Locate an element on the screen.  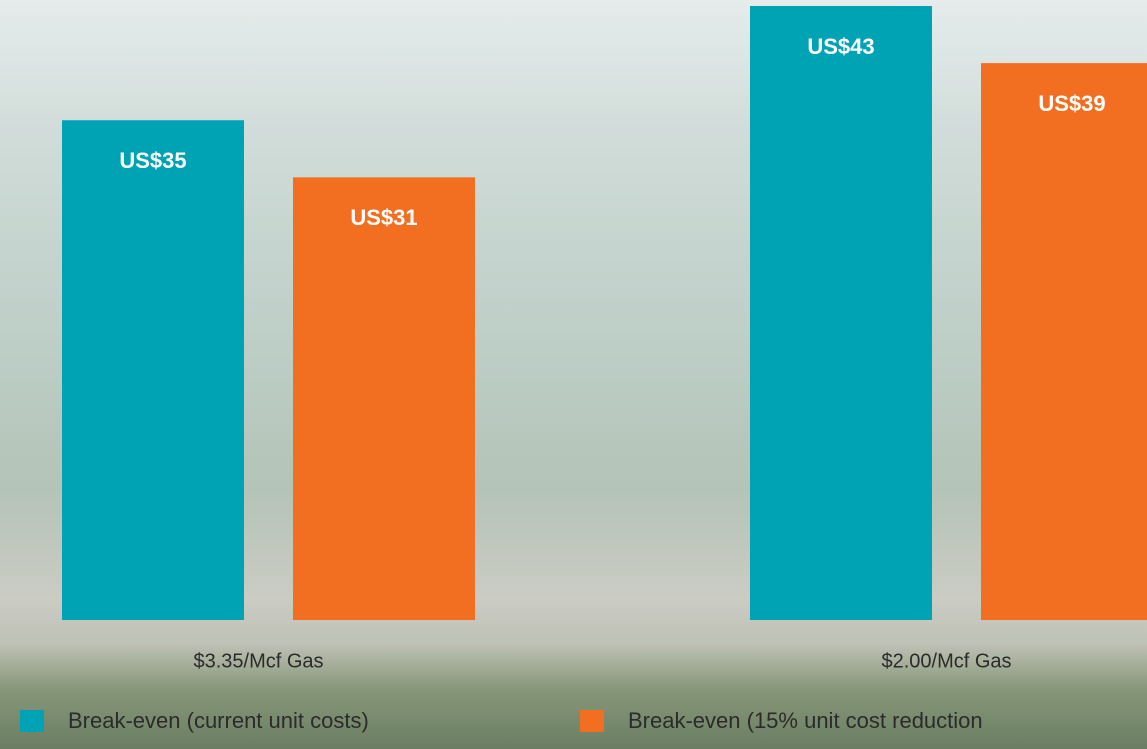
value-label: US$31 is located at coordinates (383, 217).